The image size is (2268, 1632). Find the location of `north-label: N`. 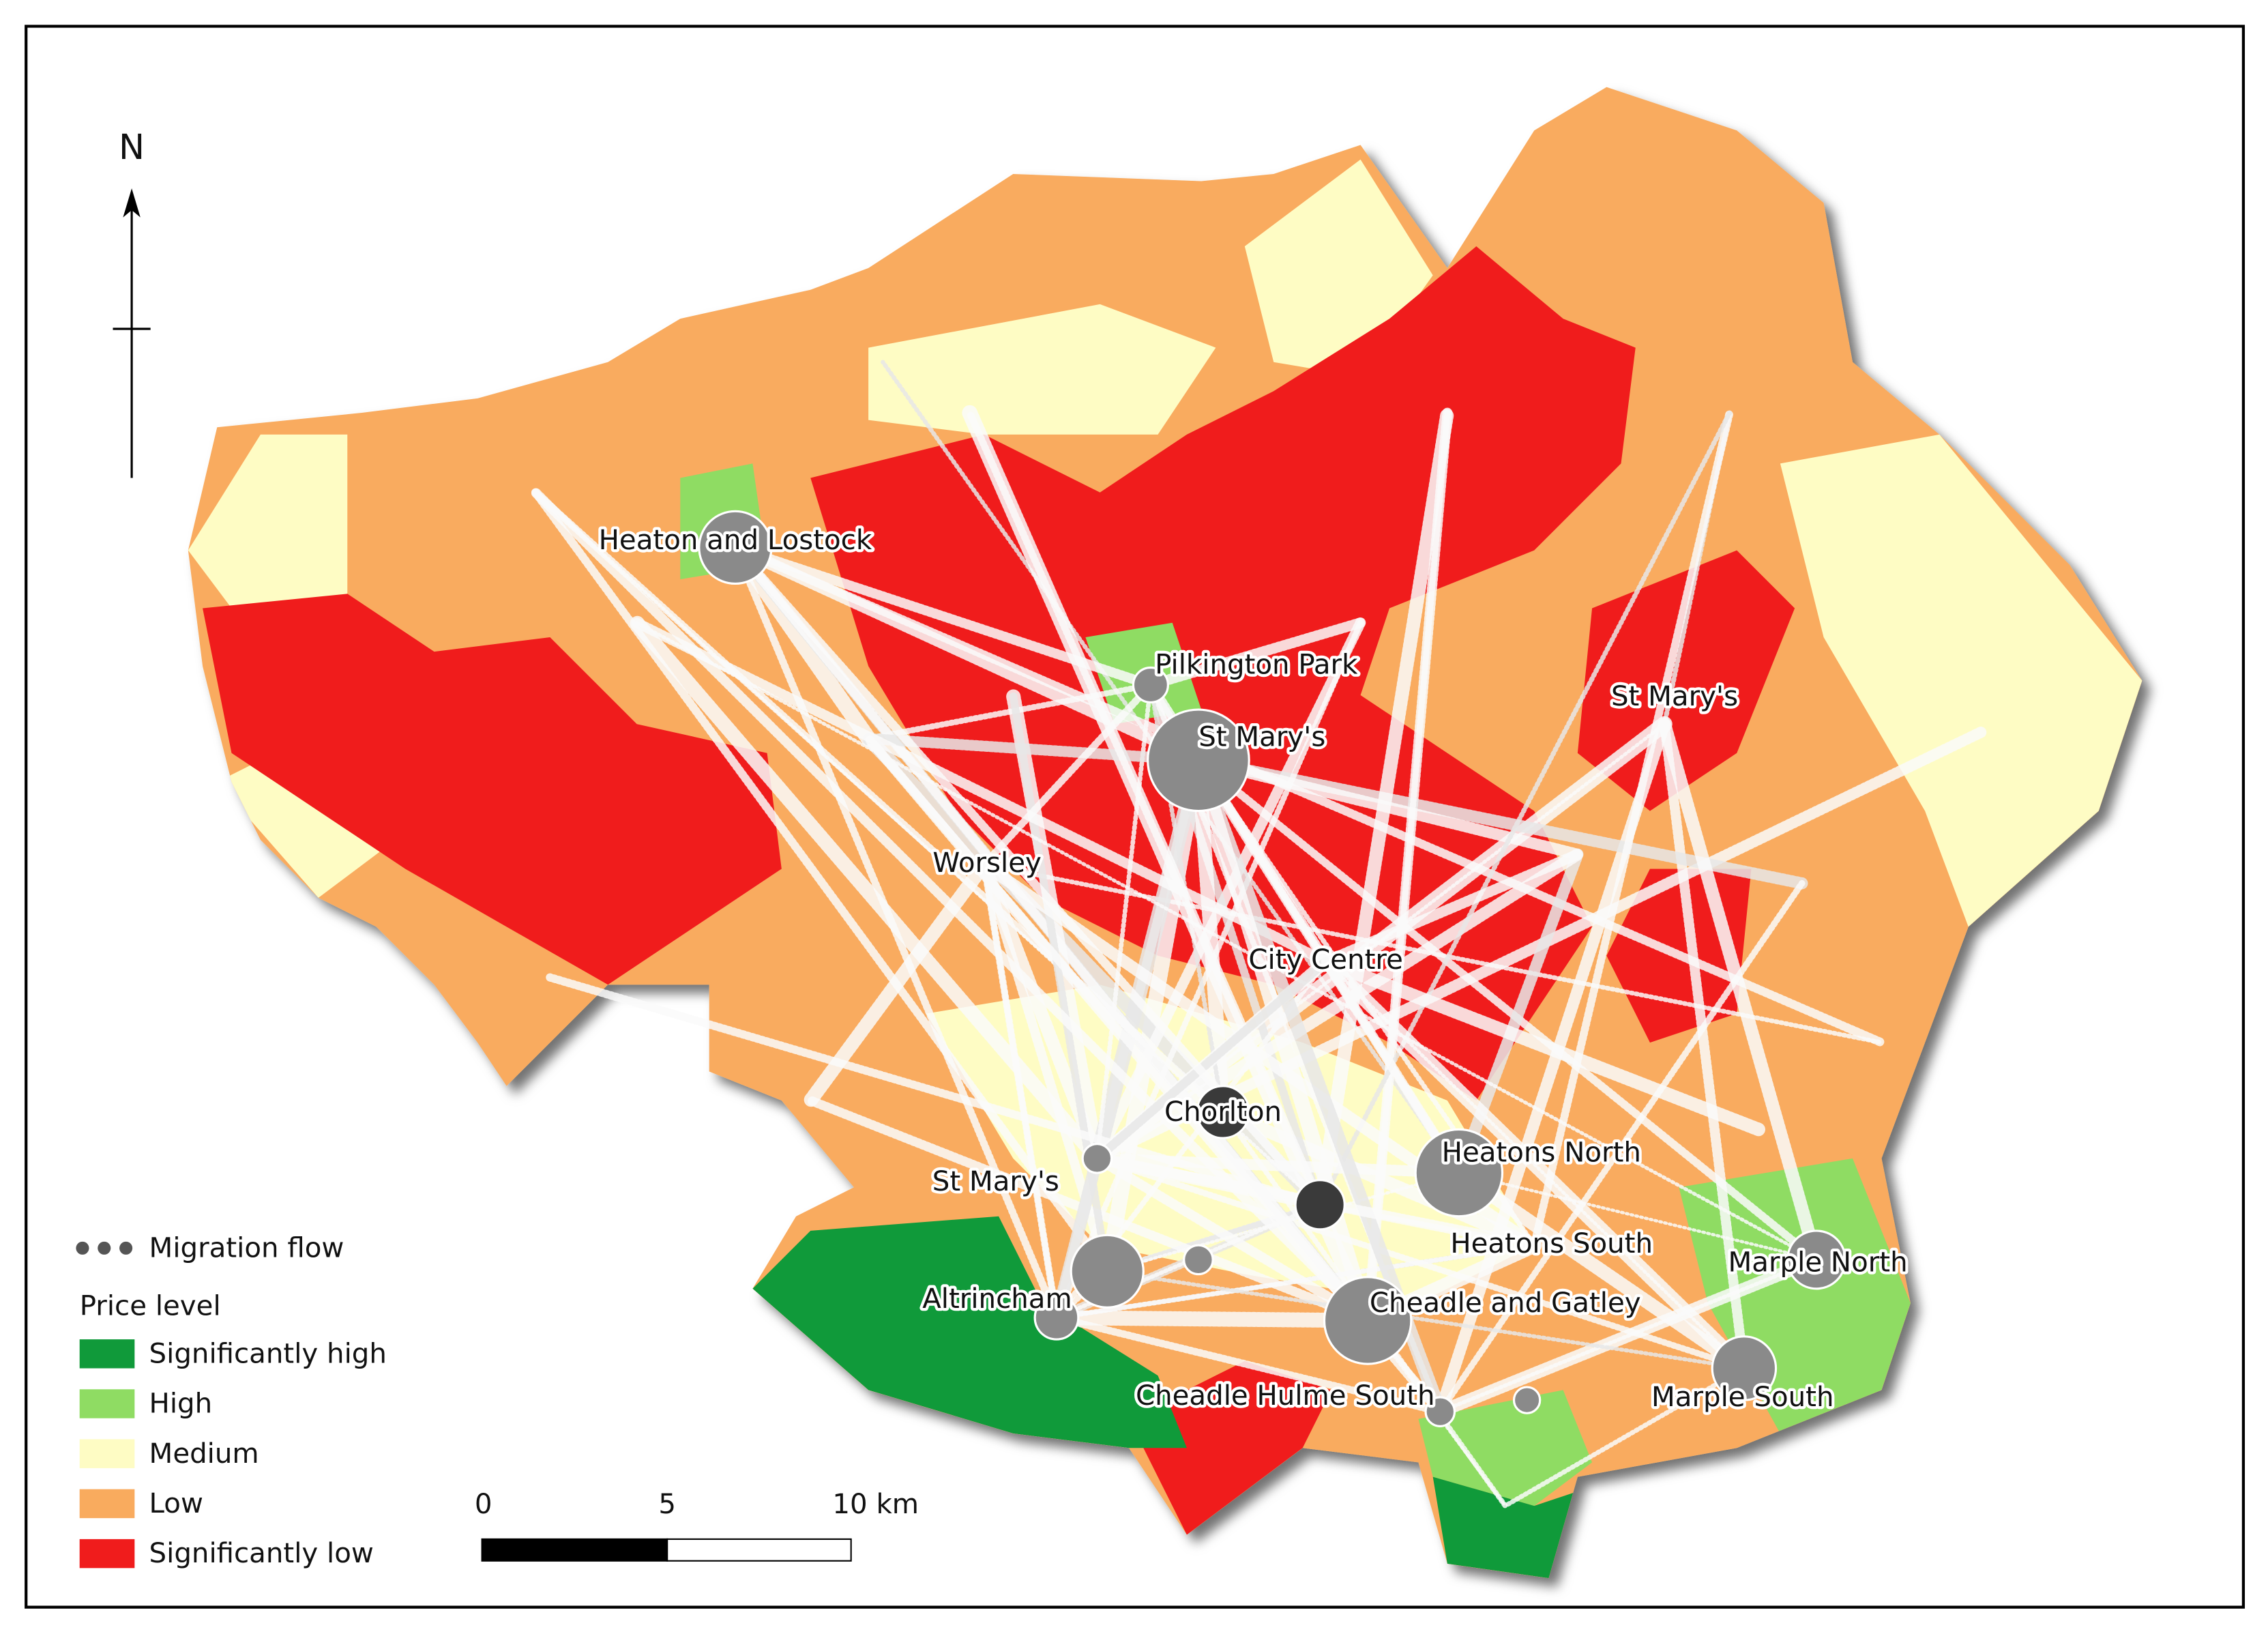

north-label: N is located at coordinates (132, 148).